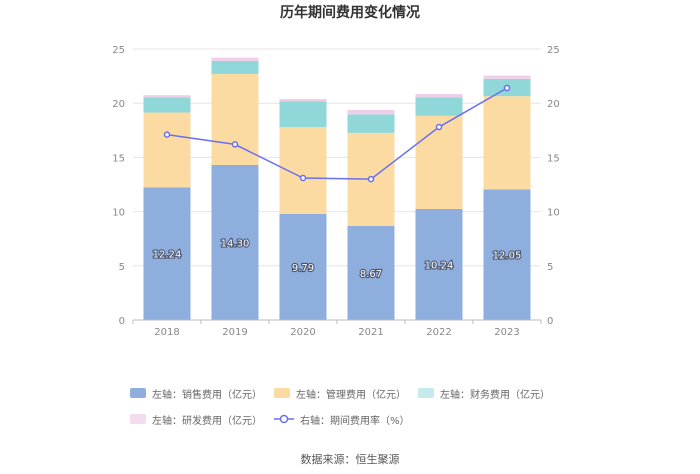  I want to click on legend-item-sales: 左轴：销售费用（亿元）, so click(196, 393).